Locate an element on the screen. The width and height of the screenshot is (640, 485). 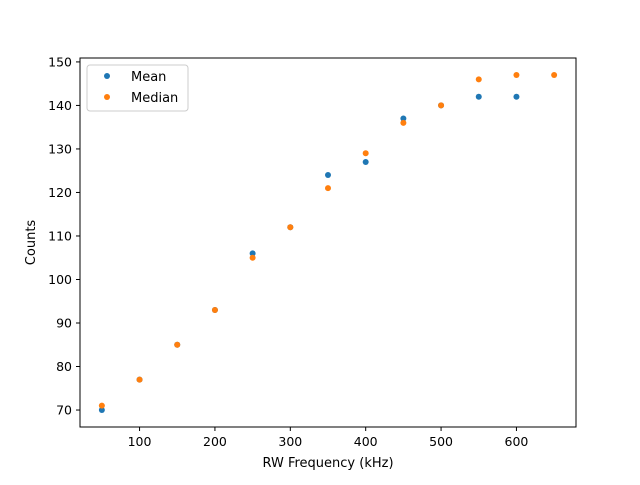
x-tick-label: 300 is located at coordinates (290, 441).